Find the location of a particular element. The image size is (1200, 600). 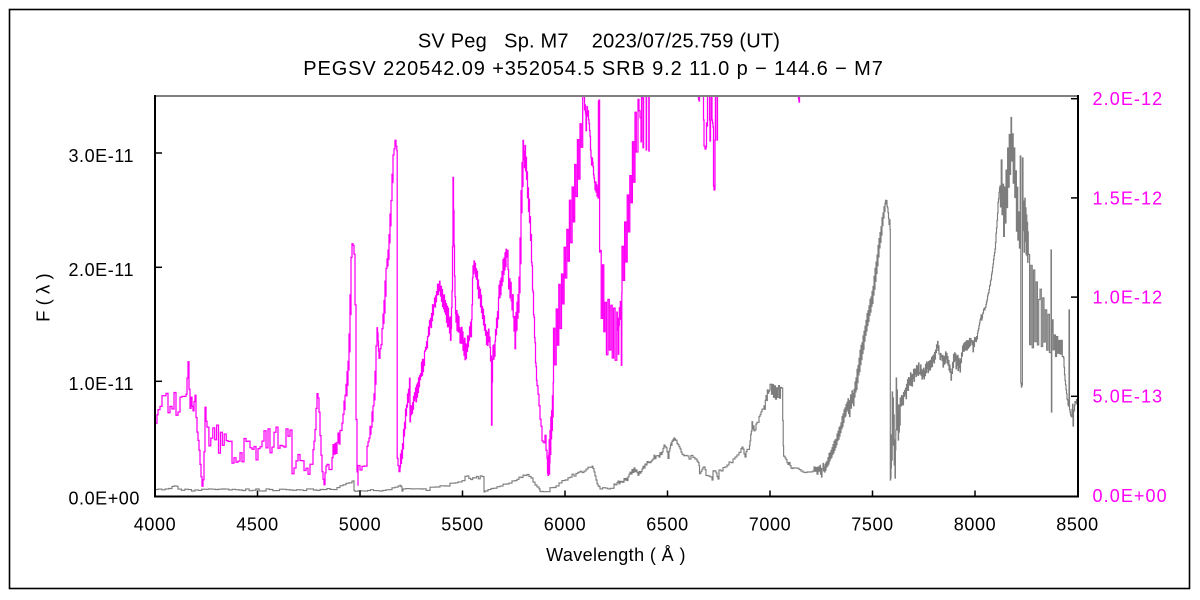

svg-text: 3.0E-11 is located at coordinates (102, 156).